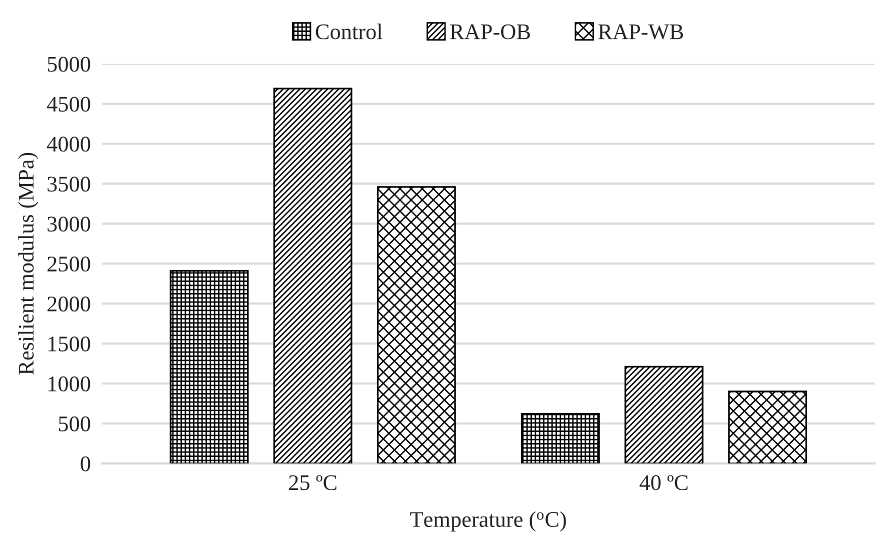  Describe the element at coordinates (74, 424) in the screenshot. I see `y-tick-label: 500` at that location.